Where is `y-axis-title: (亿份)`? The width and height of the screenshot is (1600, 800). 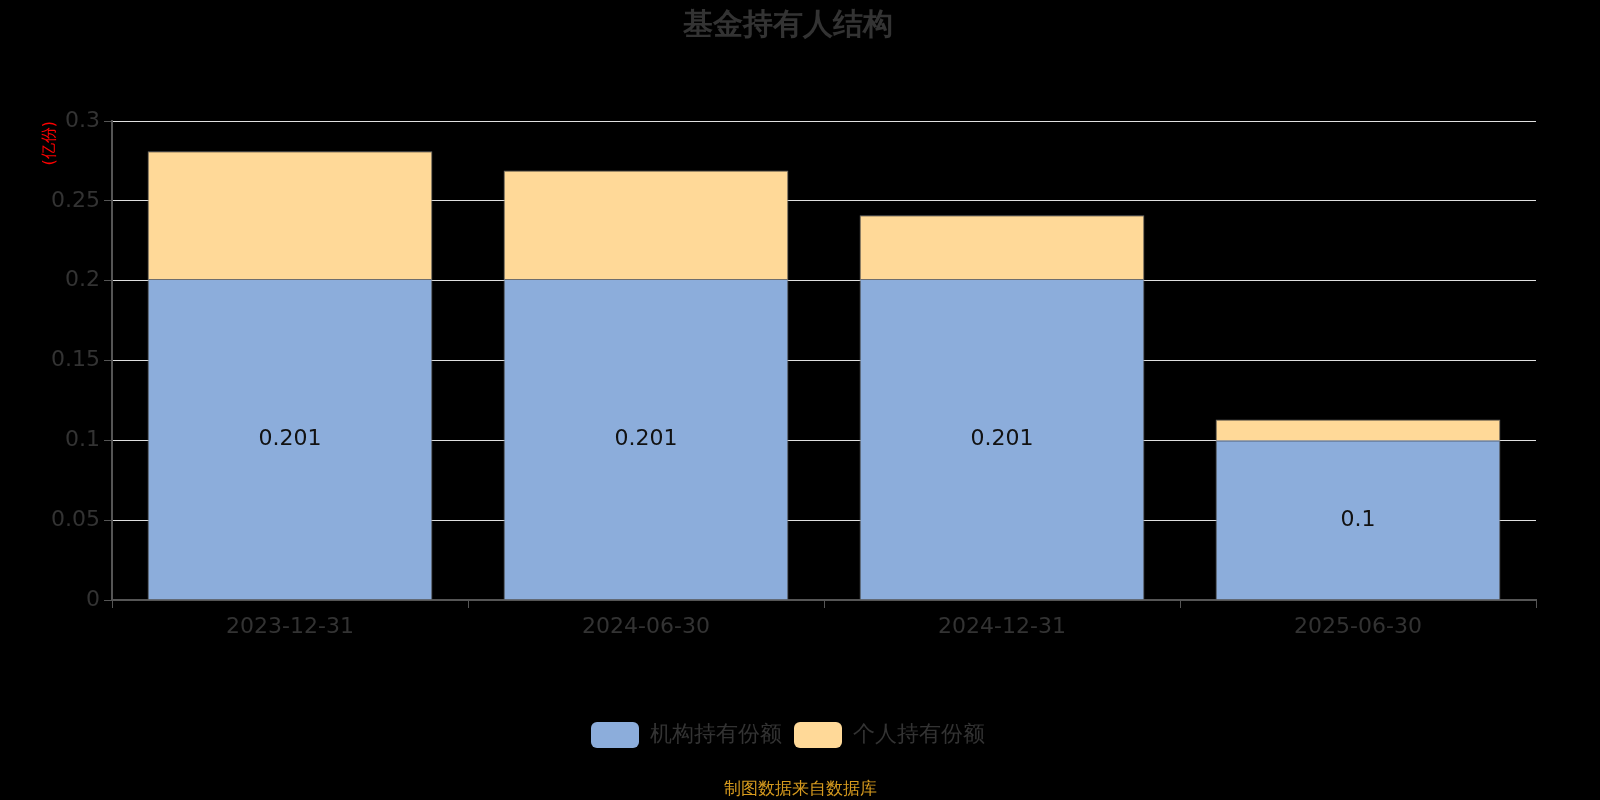 y-axis-title: (亿份) is located at coordinates (48, 143).